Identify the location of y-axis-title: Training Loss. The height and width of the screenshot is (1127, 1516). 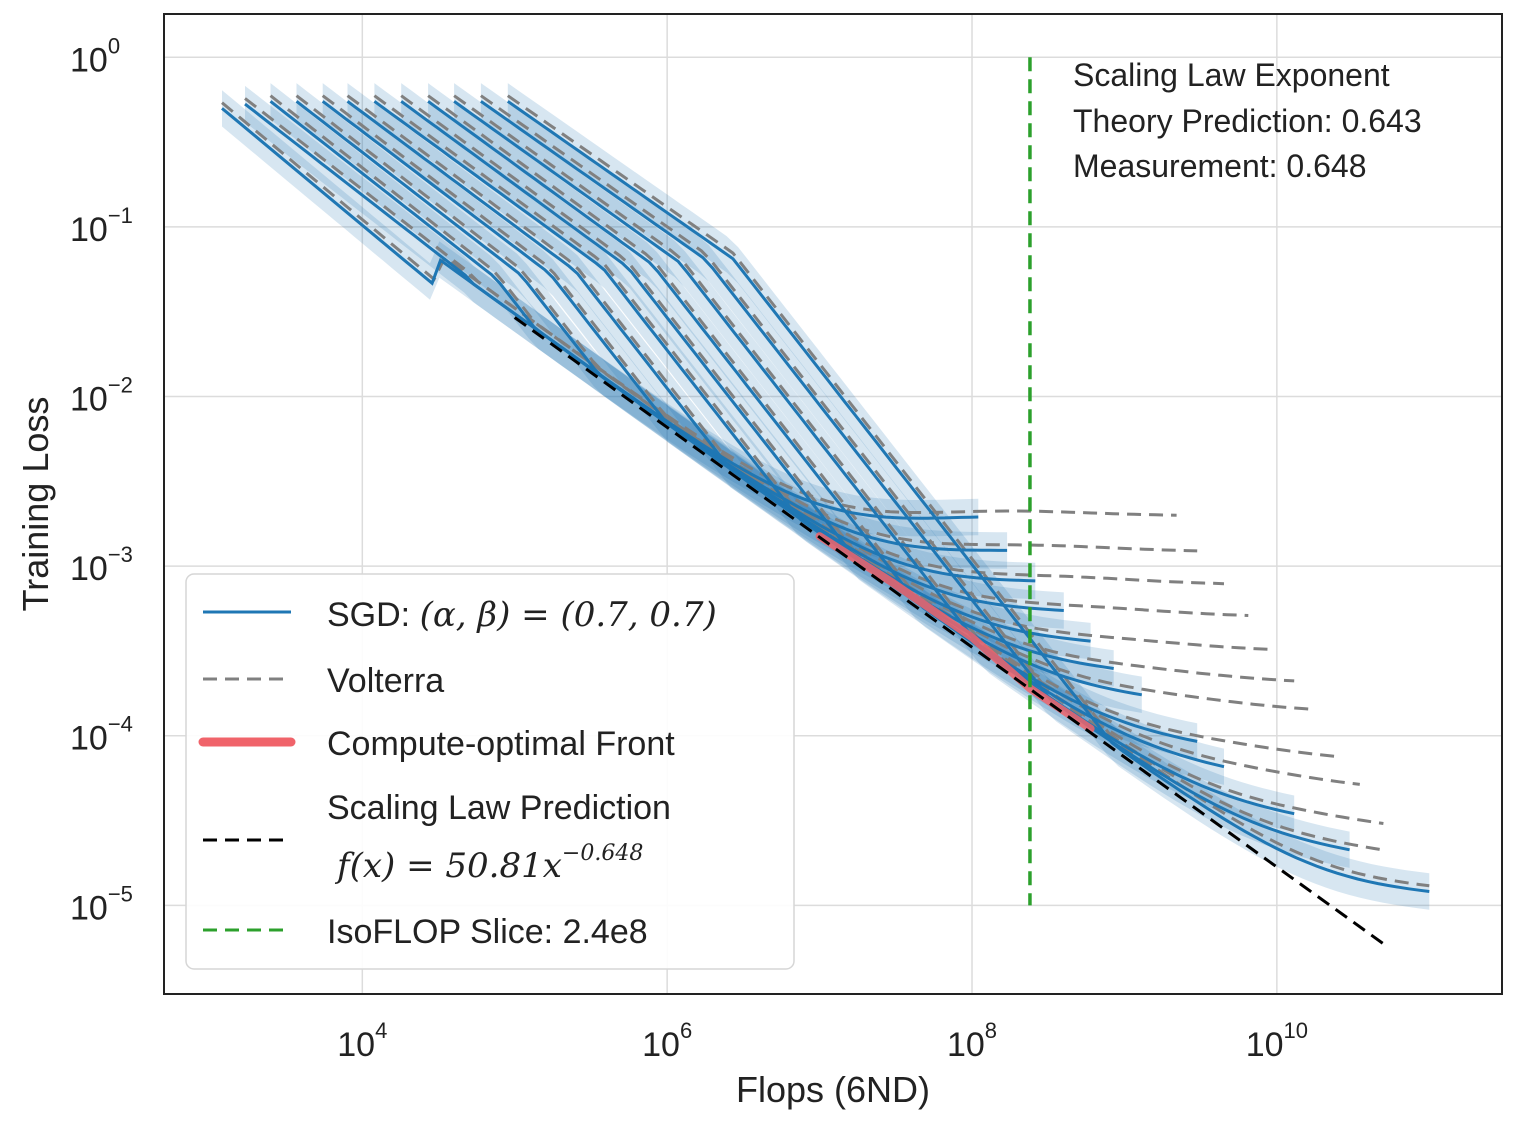
(35, 504).